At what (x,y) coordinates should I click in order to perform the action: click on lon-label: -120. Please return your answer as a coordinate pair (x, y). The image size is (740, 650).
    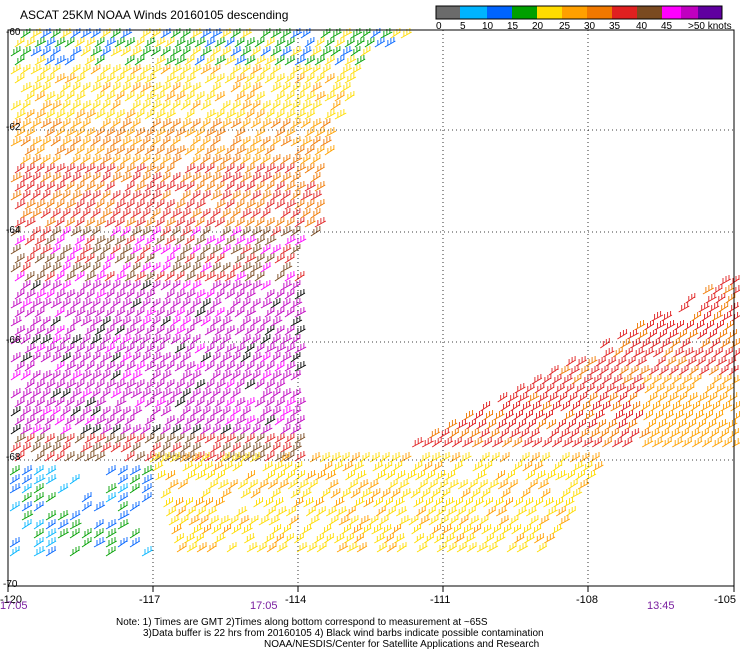
    Looking at the image, I should click on (11, 600).